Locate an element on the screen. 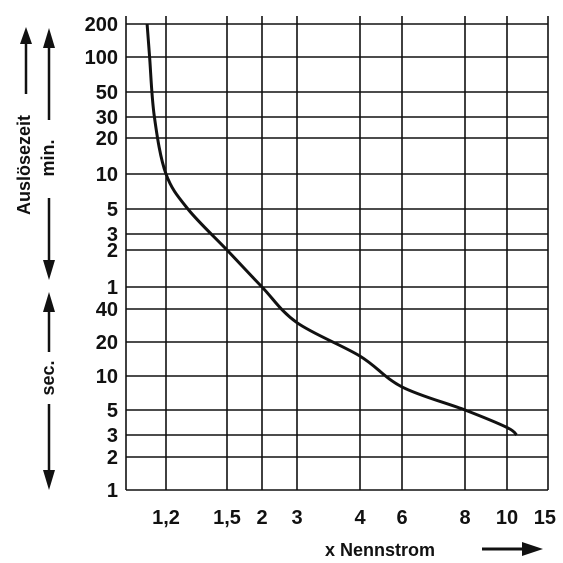 The image size is (563, 563). y-tick-label-min: 200 is located at coordinates (101, 25).